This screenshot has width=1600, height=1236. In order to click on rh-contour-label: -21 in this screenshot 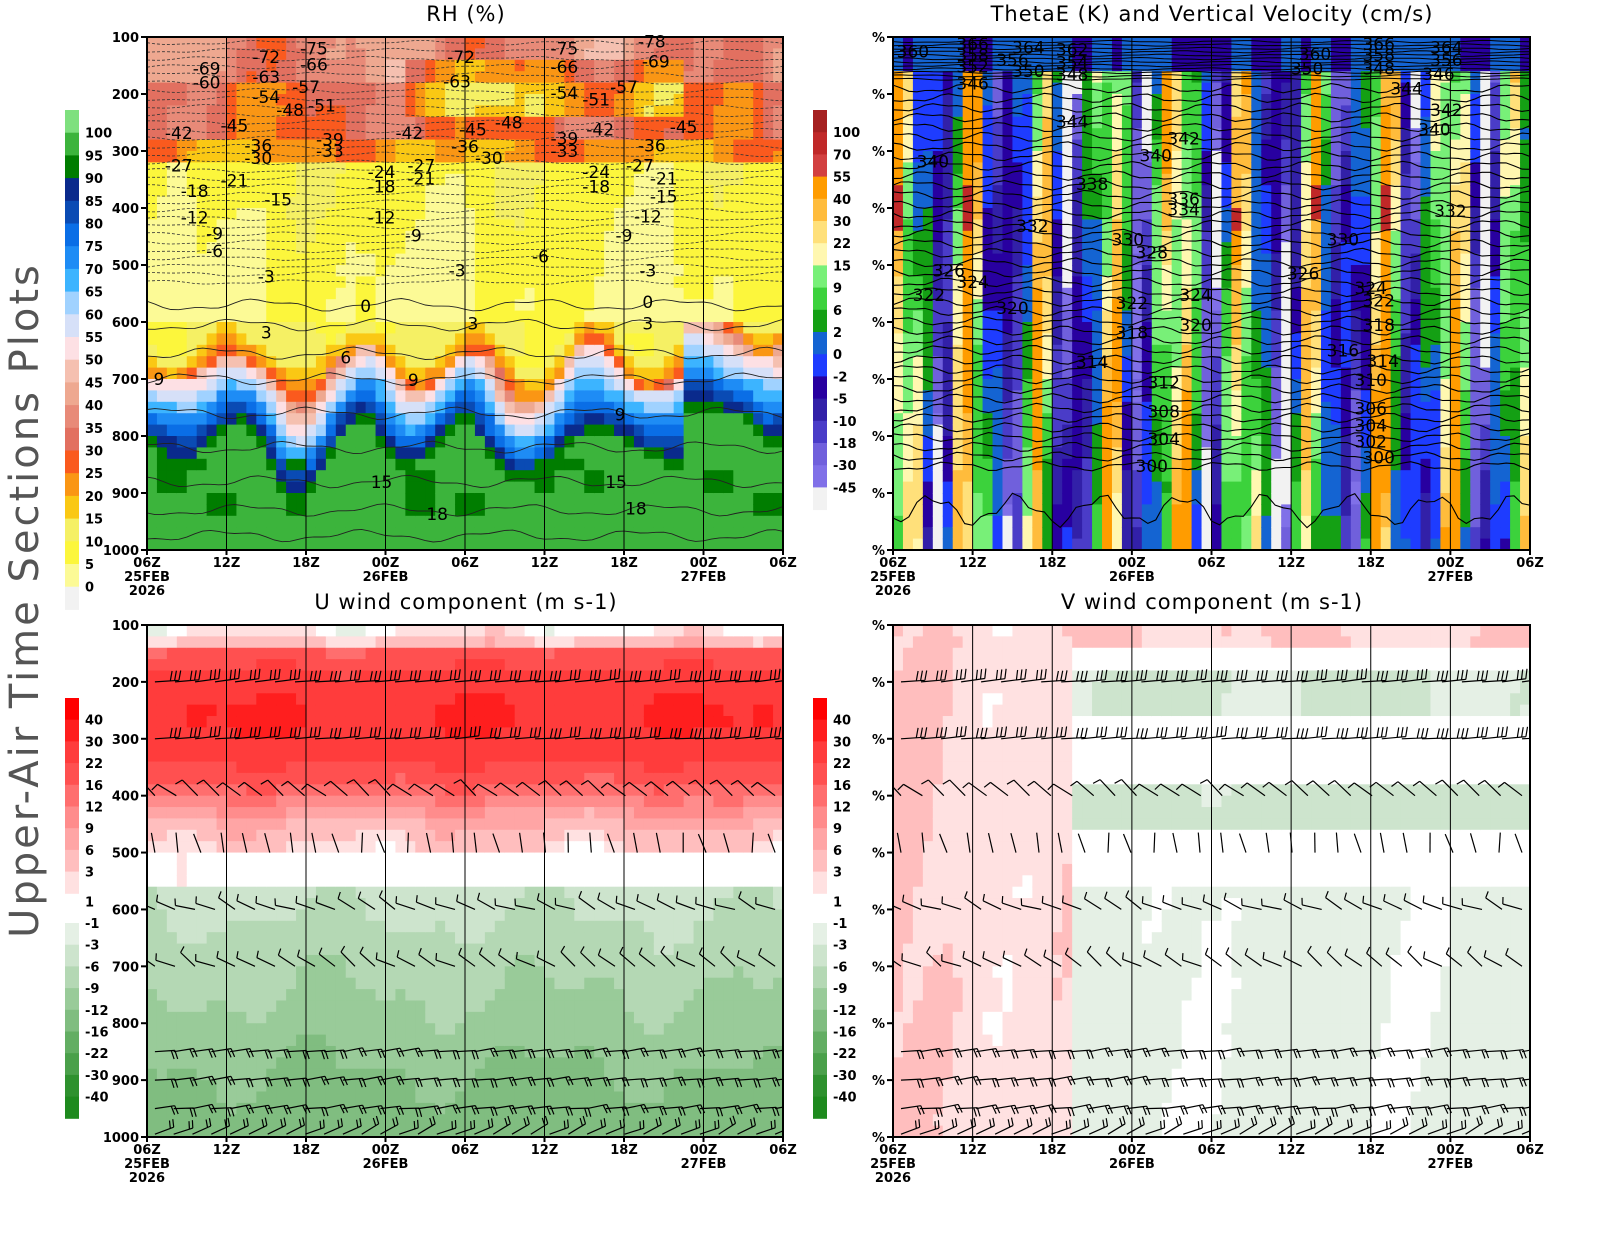, I will do `click(235, 182)`.